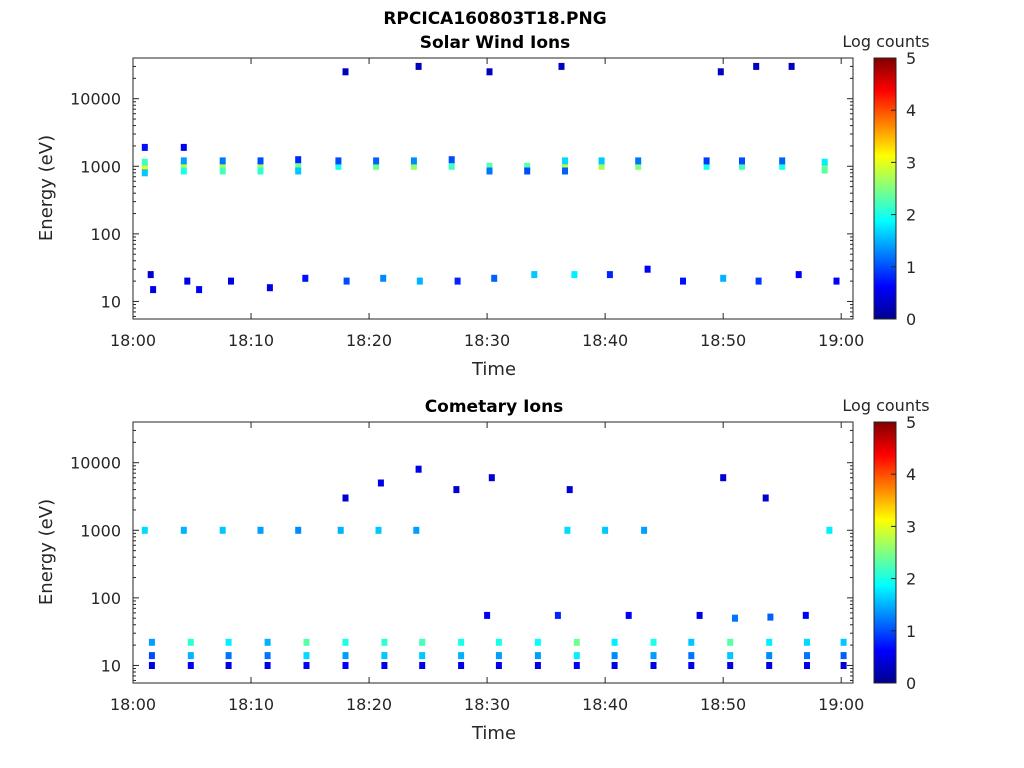 Image resolution: width=1024 pixels, height=768 pixels. What do you see at coordinates (495, 43) in the screenshot?
I see `panel-title: Solar Wind Ions` at bounding box center [495, 43].